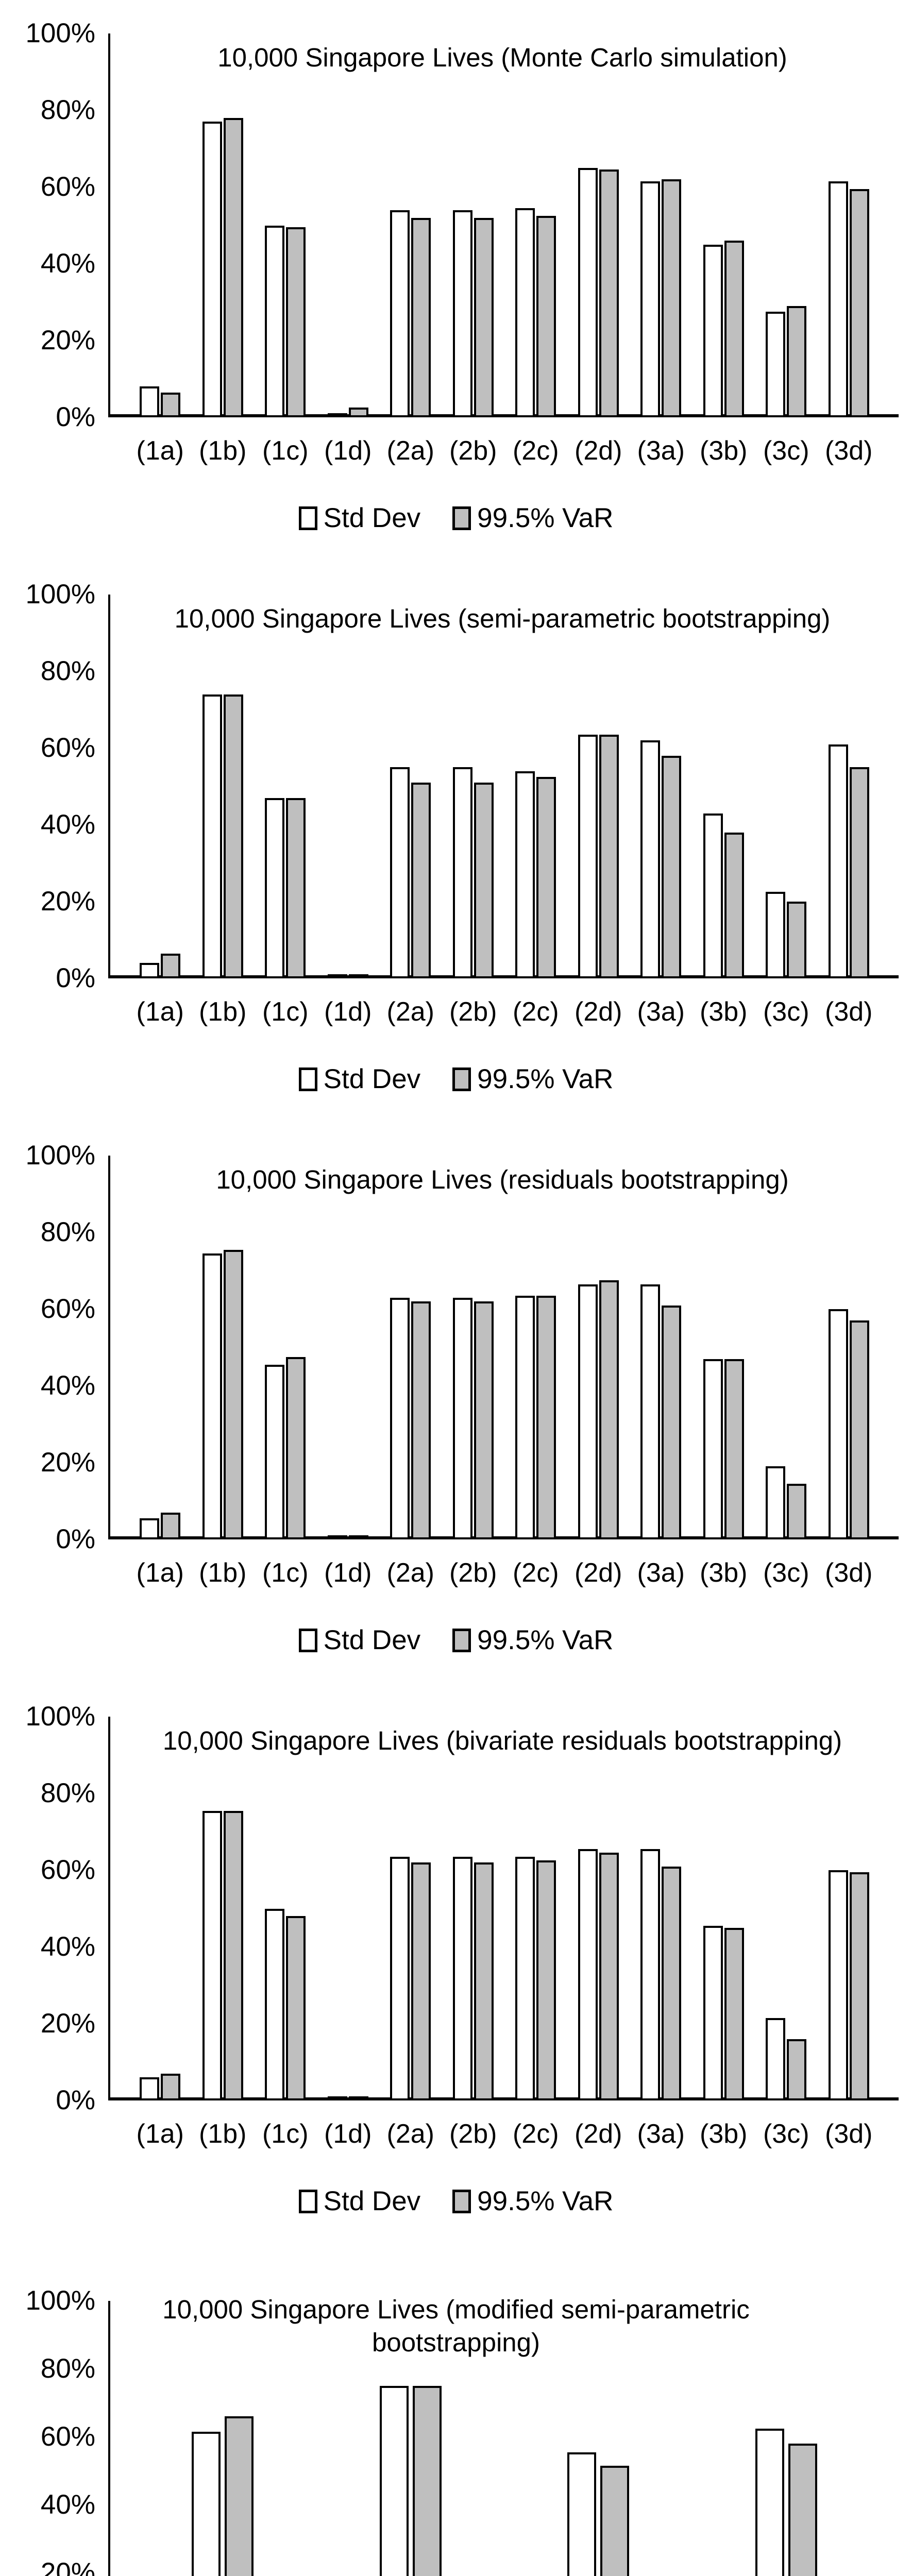 The height and width of the screenshot is (2576, 912). Describe the element at coordinates (461, 1640) in the screenshot. I see `var-swatch-icon` at that location.